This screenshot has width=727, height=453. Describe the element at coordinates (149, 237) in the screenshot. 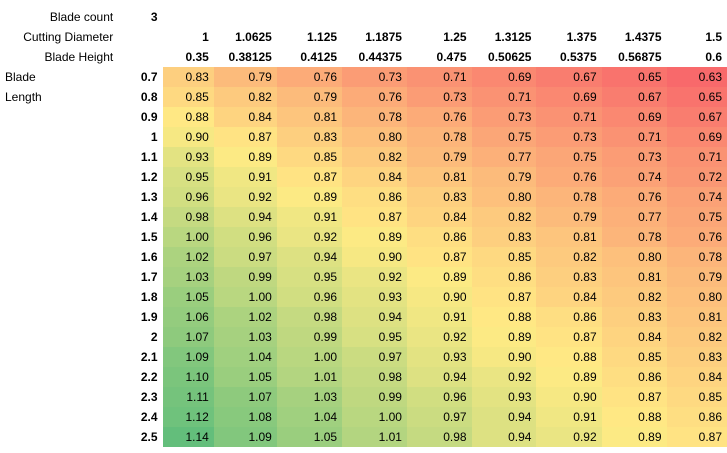

I see `blade-length-value: 1.5` at that location.